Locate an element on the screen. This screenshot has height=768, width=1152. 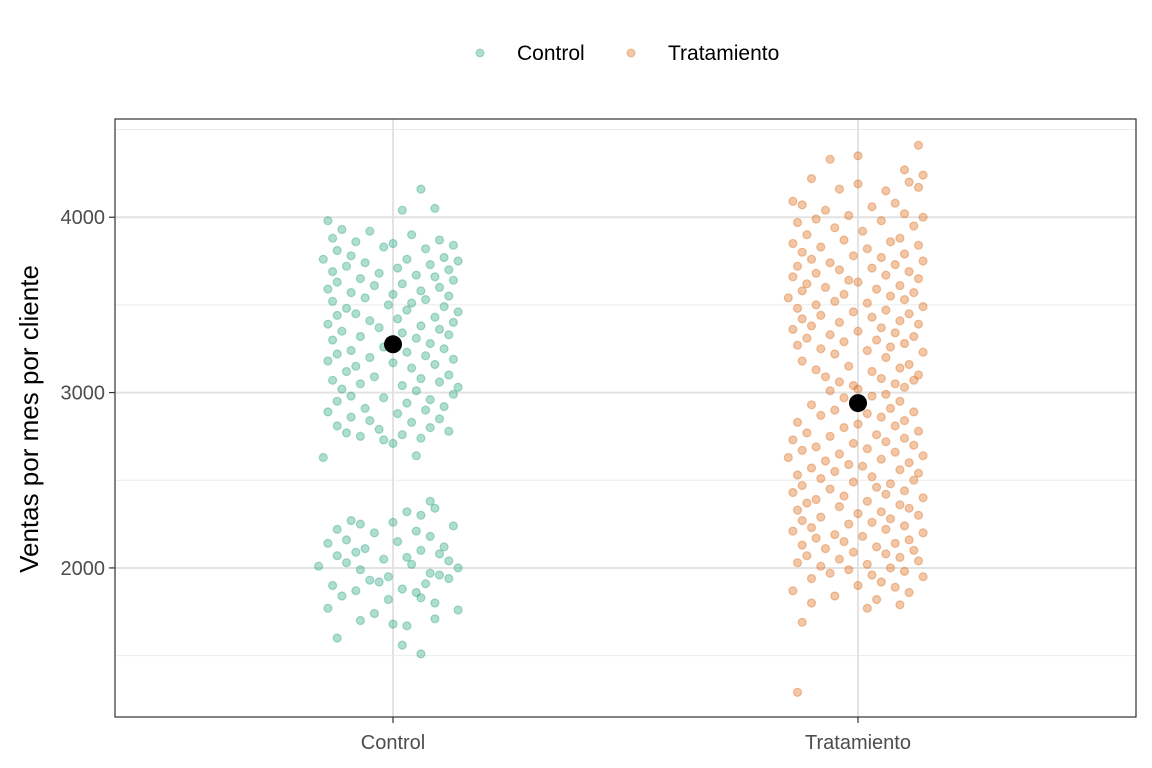
y-axis-title: Ventas por mes por cliente is located at coordinates (29, 419).